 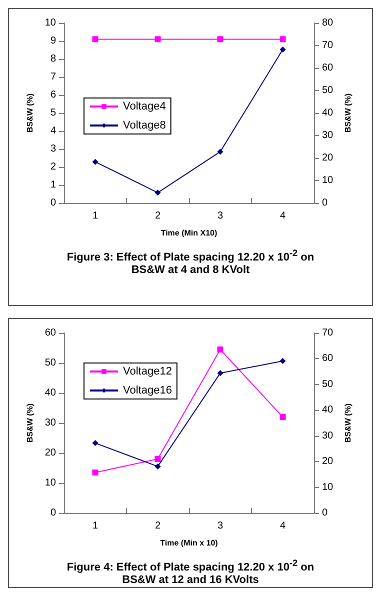 What do you see at coordinates (53, 41) in the screenshot?
I see `y-tick-label: 9` at bounding box center [53, 41].